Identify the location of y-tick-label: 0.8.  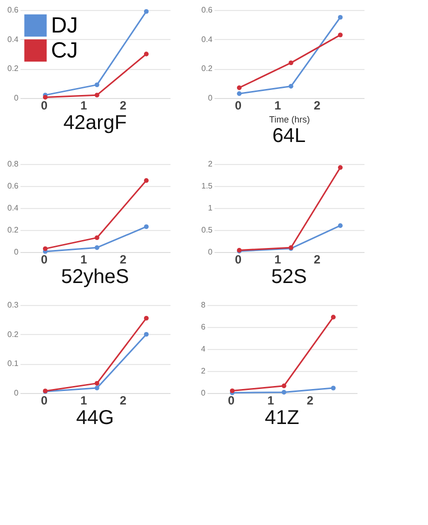
(13, 164).